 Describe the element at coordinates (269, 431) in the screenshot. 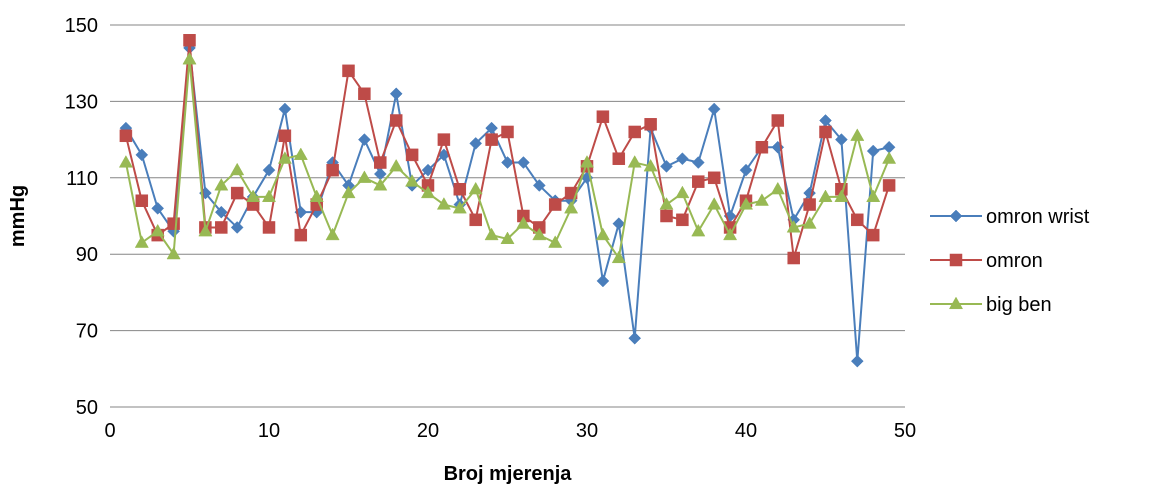

I see `x-tick-label: 10` at that location.